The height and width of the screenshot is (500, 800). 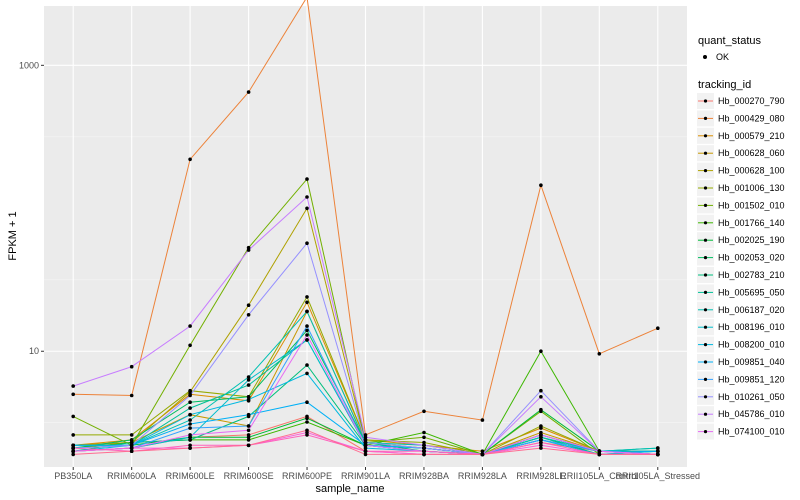 I want to click on legend-label-Hb_000628_100: Hb_000628_100, so click(x=751, y=171).